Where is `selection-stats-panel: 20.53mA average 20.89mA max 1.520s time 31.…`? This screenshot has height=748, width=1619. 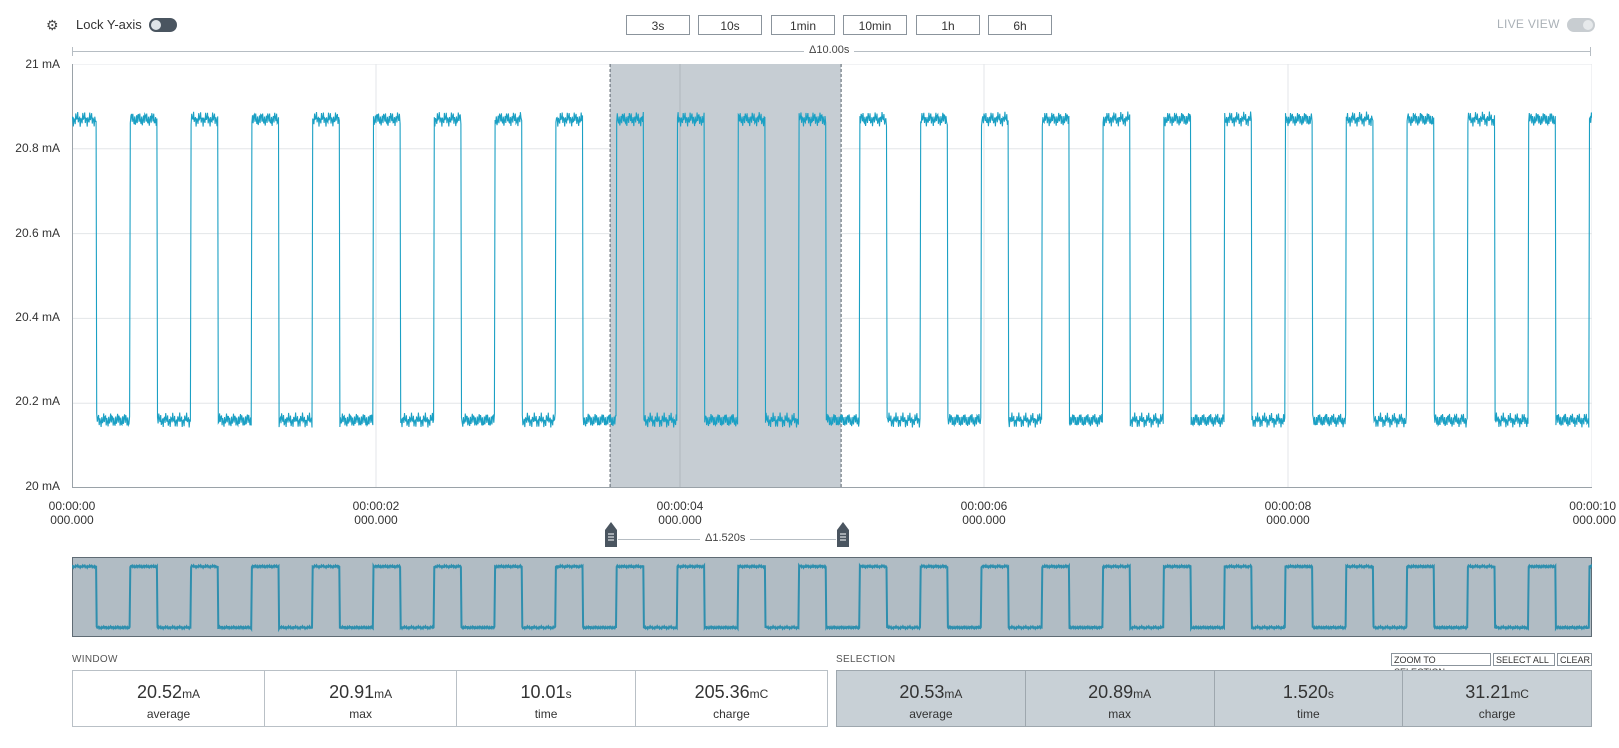
selection-stats-panel: 20.53mA average 20.89mA max 1.520s time 31.… is located at coordinates (1214, 698).